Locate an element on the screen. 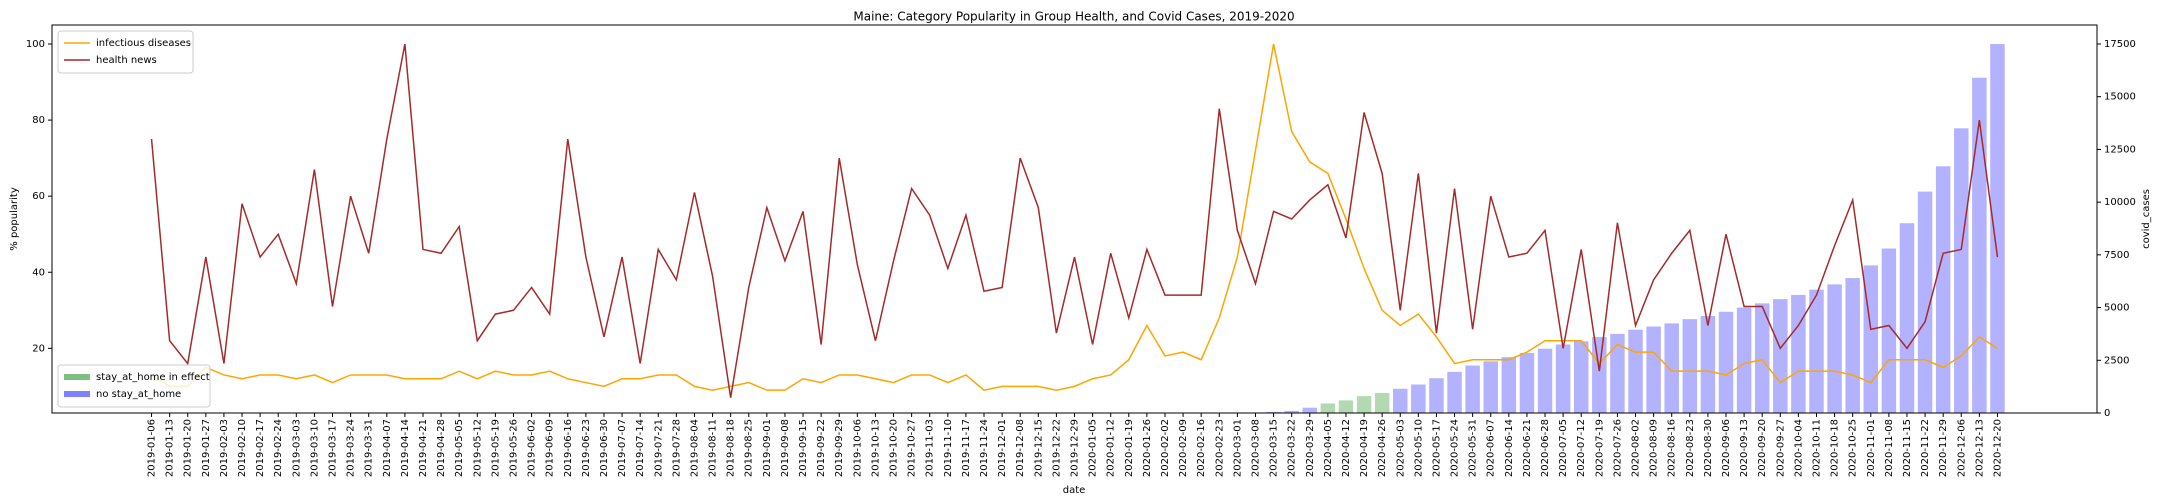 The width and height of the screenshot is (2160, 504). x-tick-label: 2020-08-16 is located at coordinates (1672, 448).